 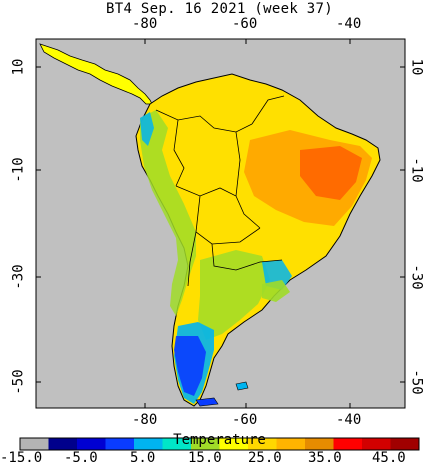 I want to click on region-andes-cold, so click(x=147, y=129).